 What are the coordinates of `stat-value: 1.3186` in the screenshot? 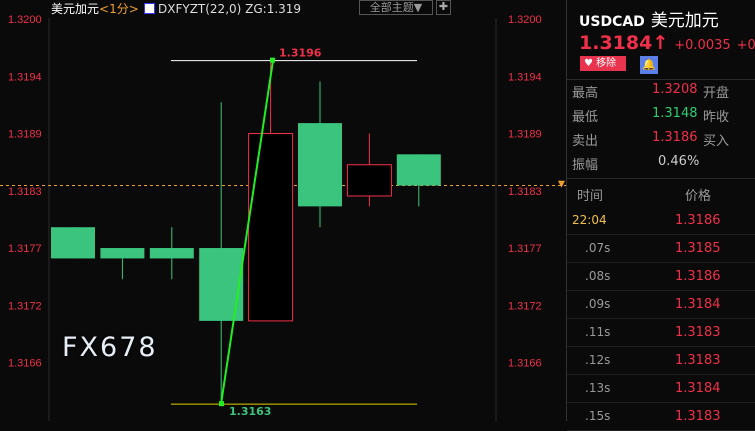 It's located at (675, 137).